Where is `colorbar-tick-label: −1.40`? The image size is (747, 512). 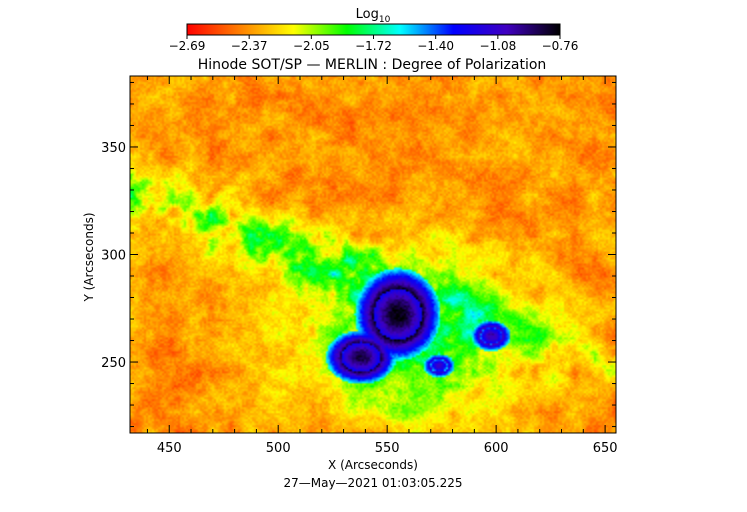 colorbar-tick-label: −1.40 is located at coordinates (435, 46).